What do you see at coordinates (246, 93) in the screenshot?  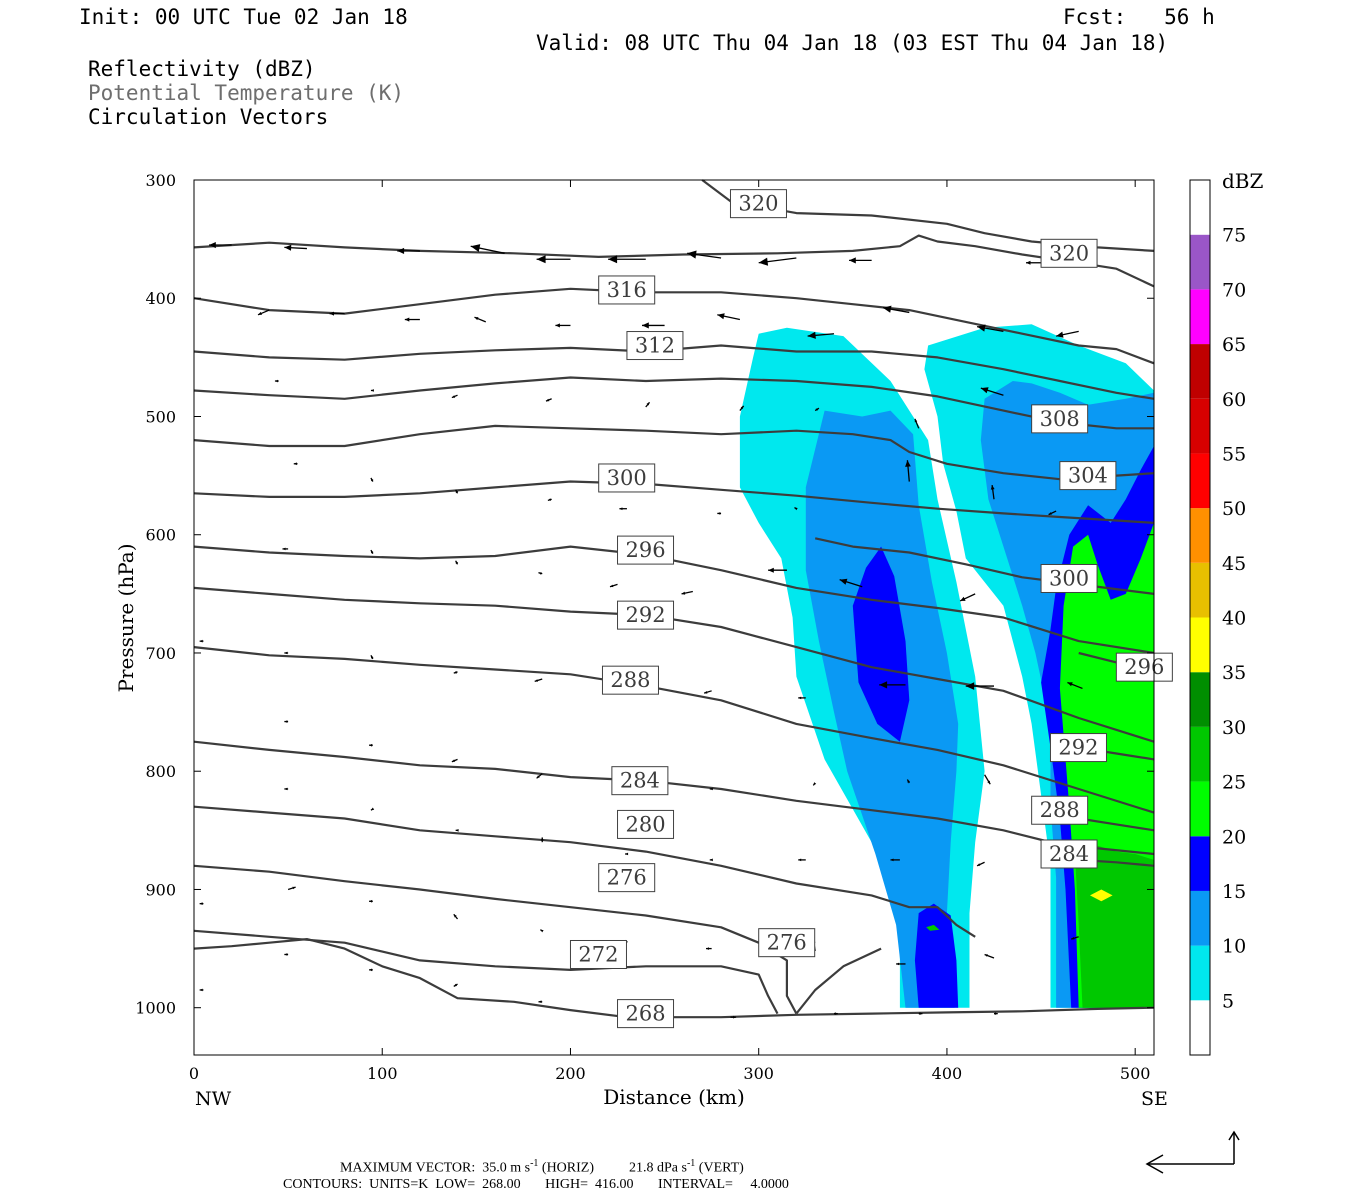 I see `field-theta: Potential Temperature (K)` at bounding box center [246, 93].